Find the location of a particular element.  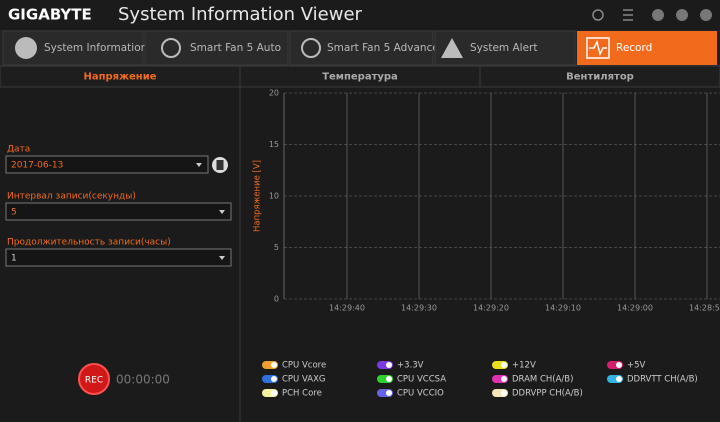

legend-label: CPU VCCSA is located at coordinates (421, 380).